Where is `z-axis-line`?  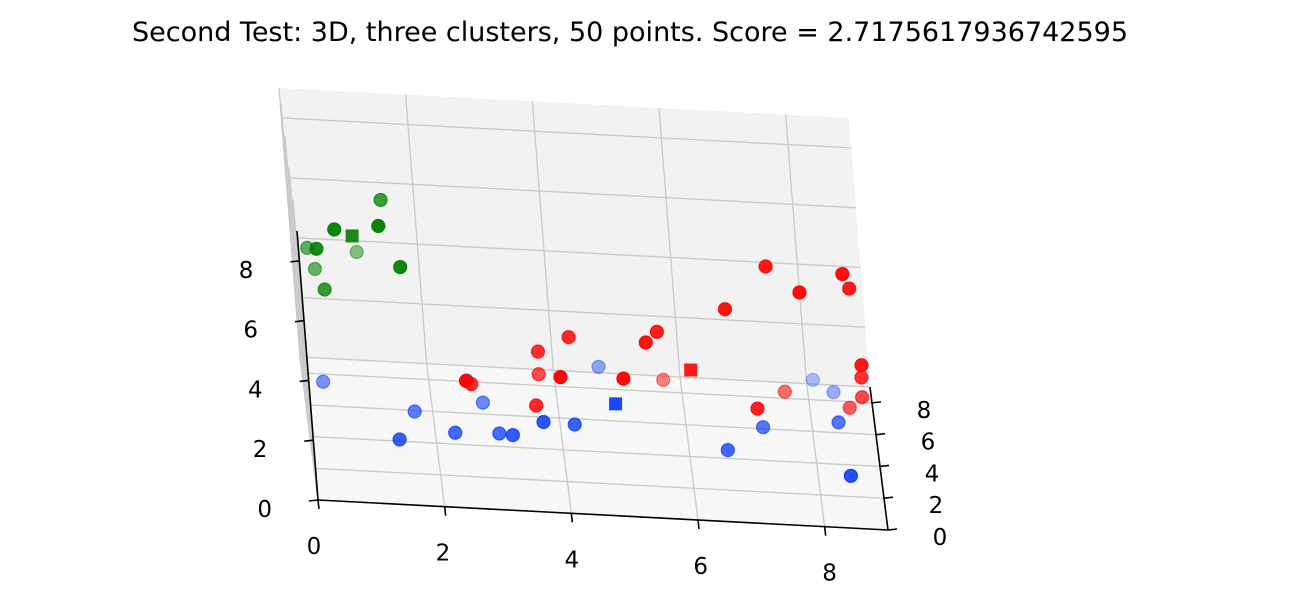
z-axis-line is located at coordinates (307, 365).